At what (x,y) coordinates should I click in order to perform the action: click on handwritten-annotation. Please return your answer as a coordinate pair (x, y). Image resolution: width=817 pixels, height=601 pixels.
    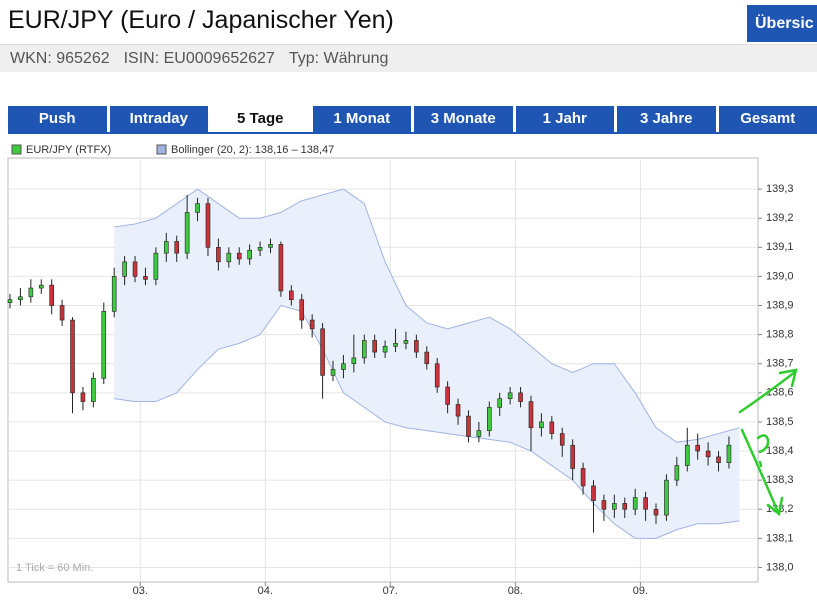
    Looking at the image, I should click on (768, 442).